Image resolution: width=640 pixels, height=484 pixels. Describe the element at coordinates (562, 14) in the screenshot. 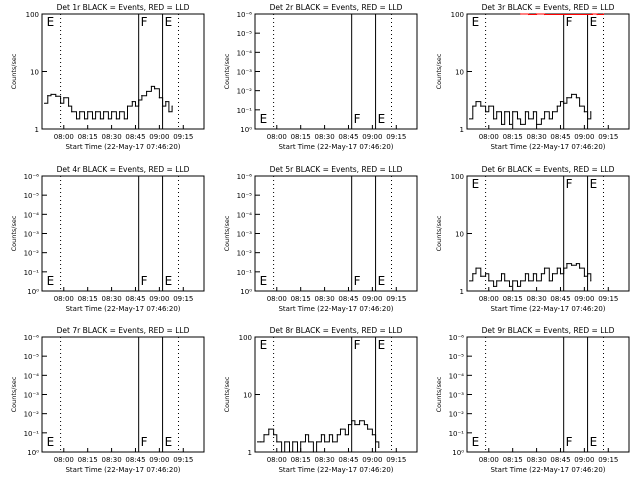

I see `lld-series-line` at that location.